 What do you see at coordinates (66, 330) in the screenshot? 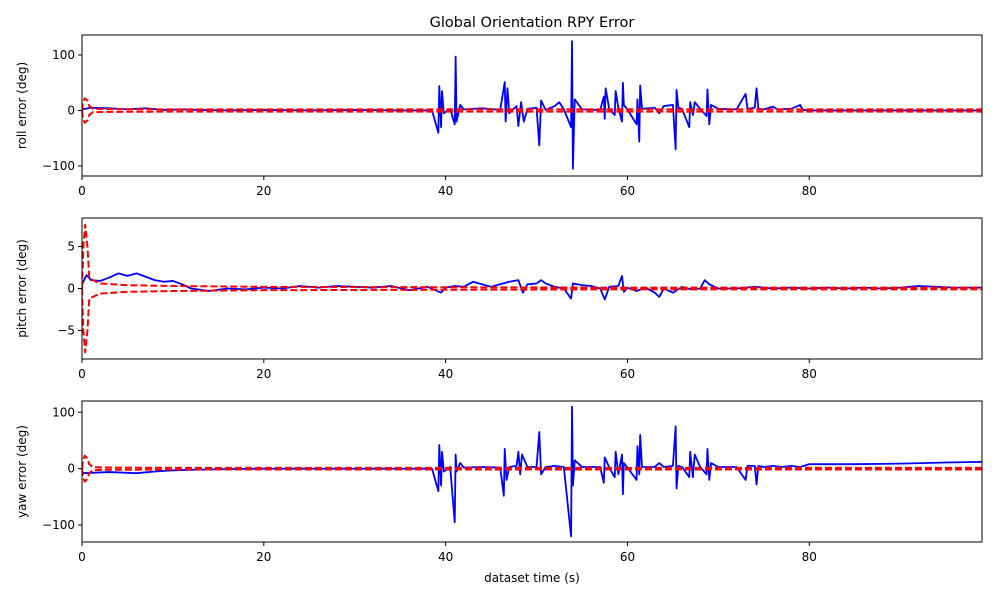
I see `pitch-y-tick-label: −5` at bounding box center [66, 330].